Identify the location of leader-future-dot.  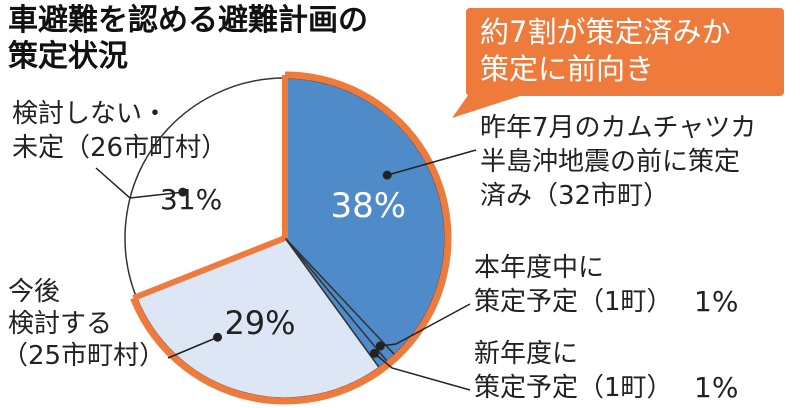
(218, 337).